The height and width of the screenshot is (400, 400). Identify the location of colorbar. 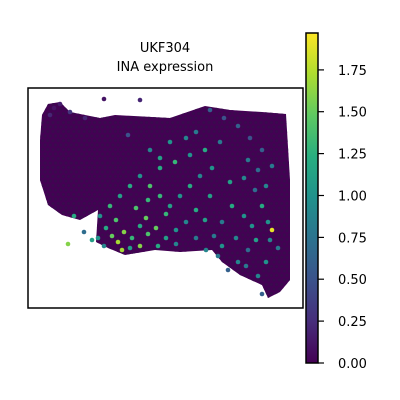
(312, 198).